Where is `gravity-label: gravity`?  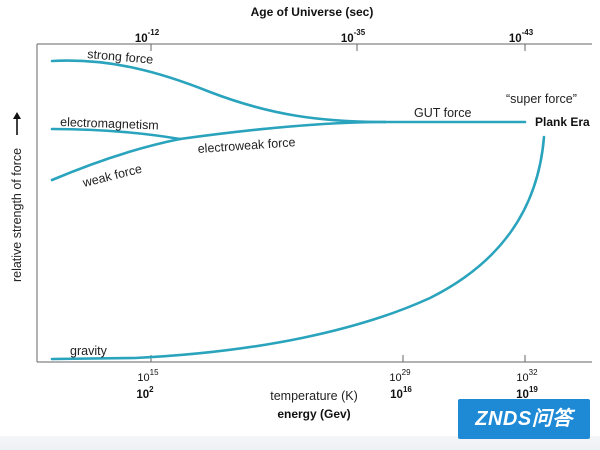 gravity-label: gravity is located at coordinates (89, 351).